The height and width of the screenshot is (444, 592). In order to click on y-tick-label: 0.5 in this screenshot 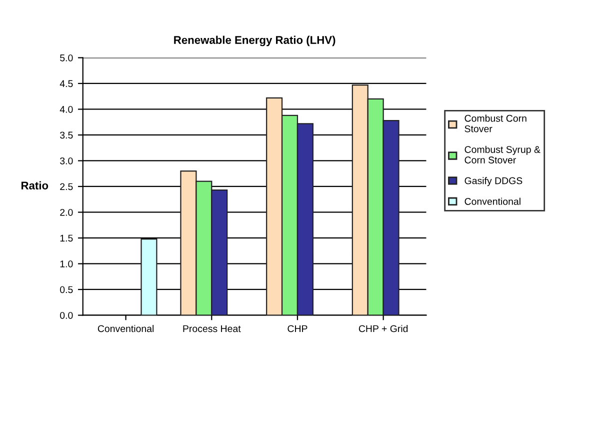, I will do `click(66, 290)`.